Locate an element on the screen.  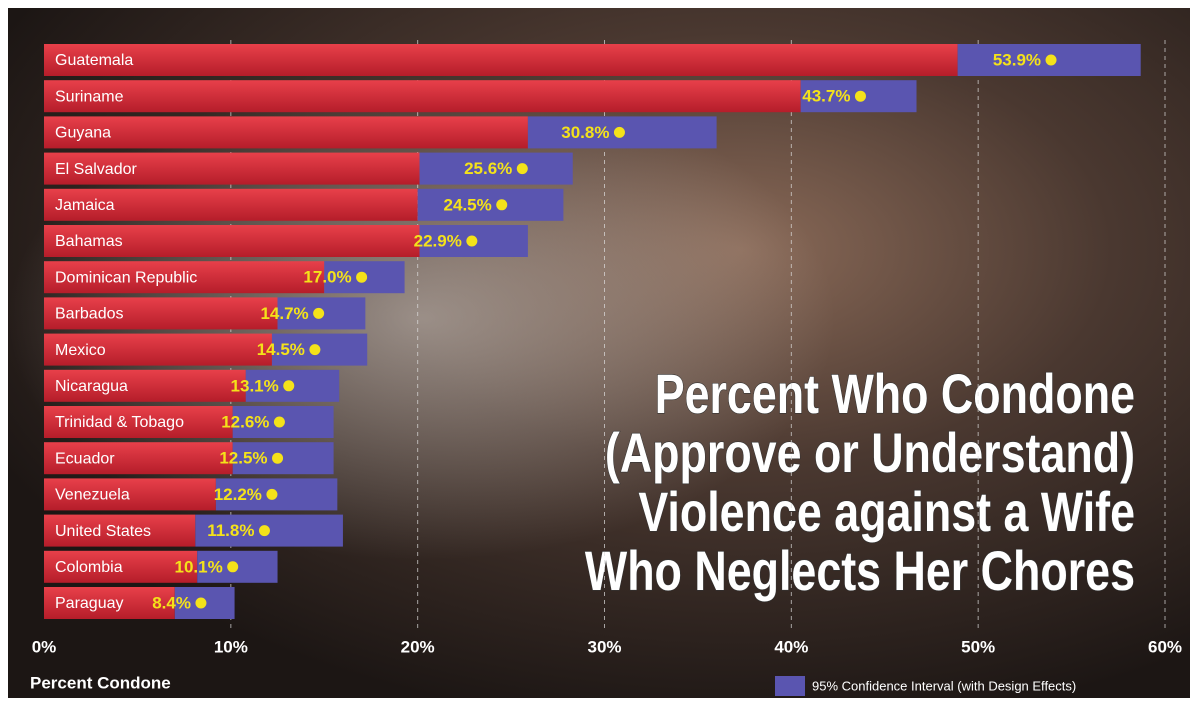
category-label: Guatemala is located at coordinates (94, 60).